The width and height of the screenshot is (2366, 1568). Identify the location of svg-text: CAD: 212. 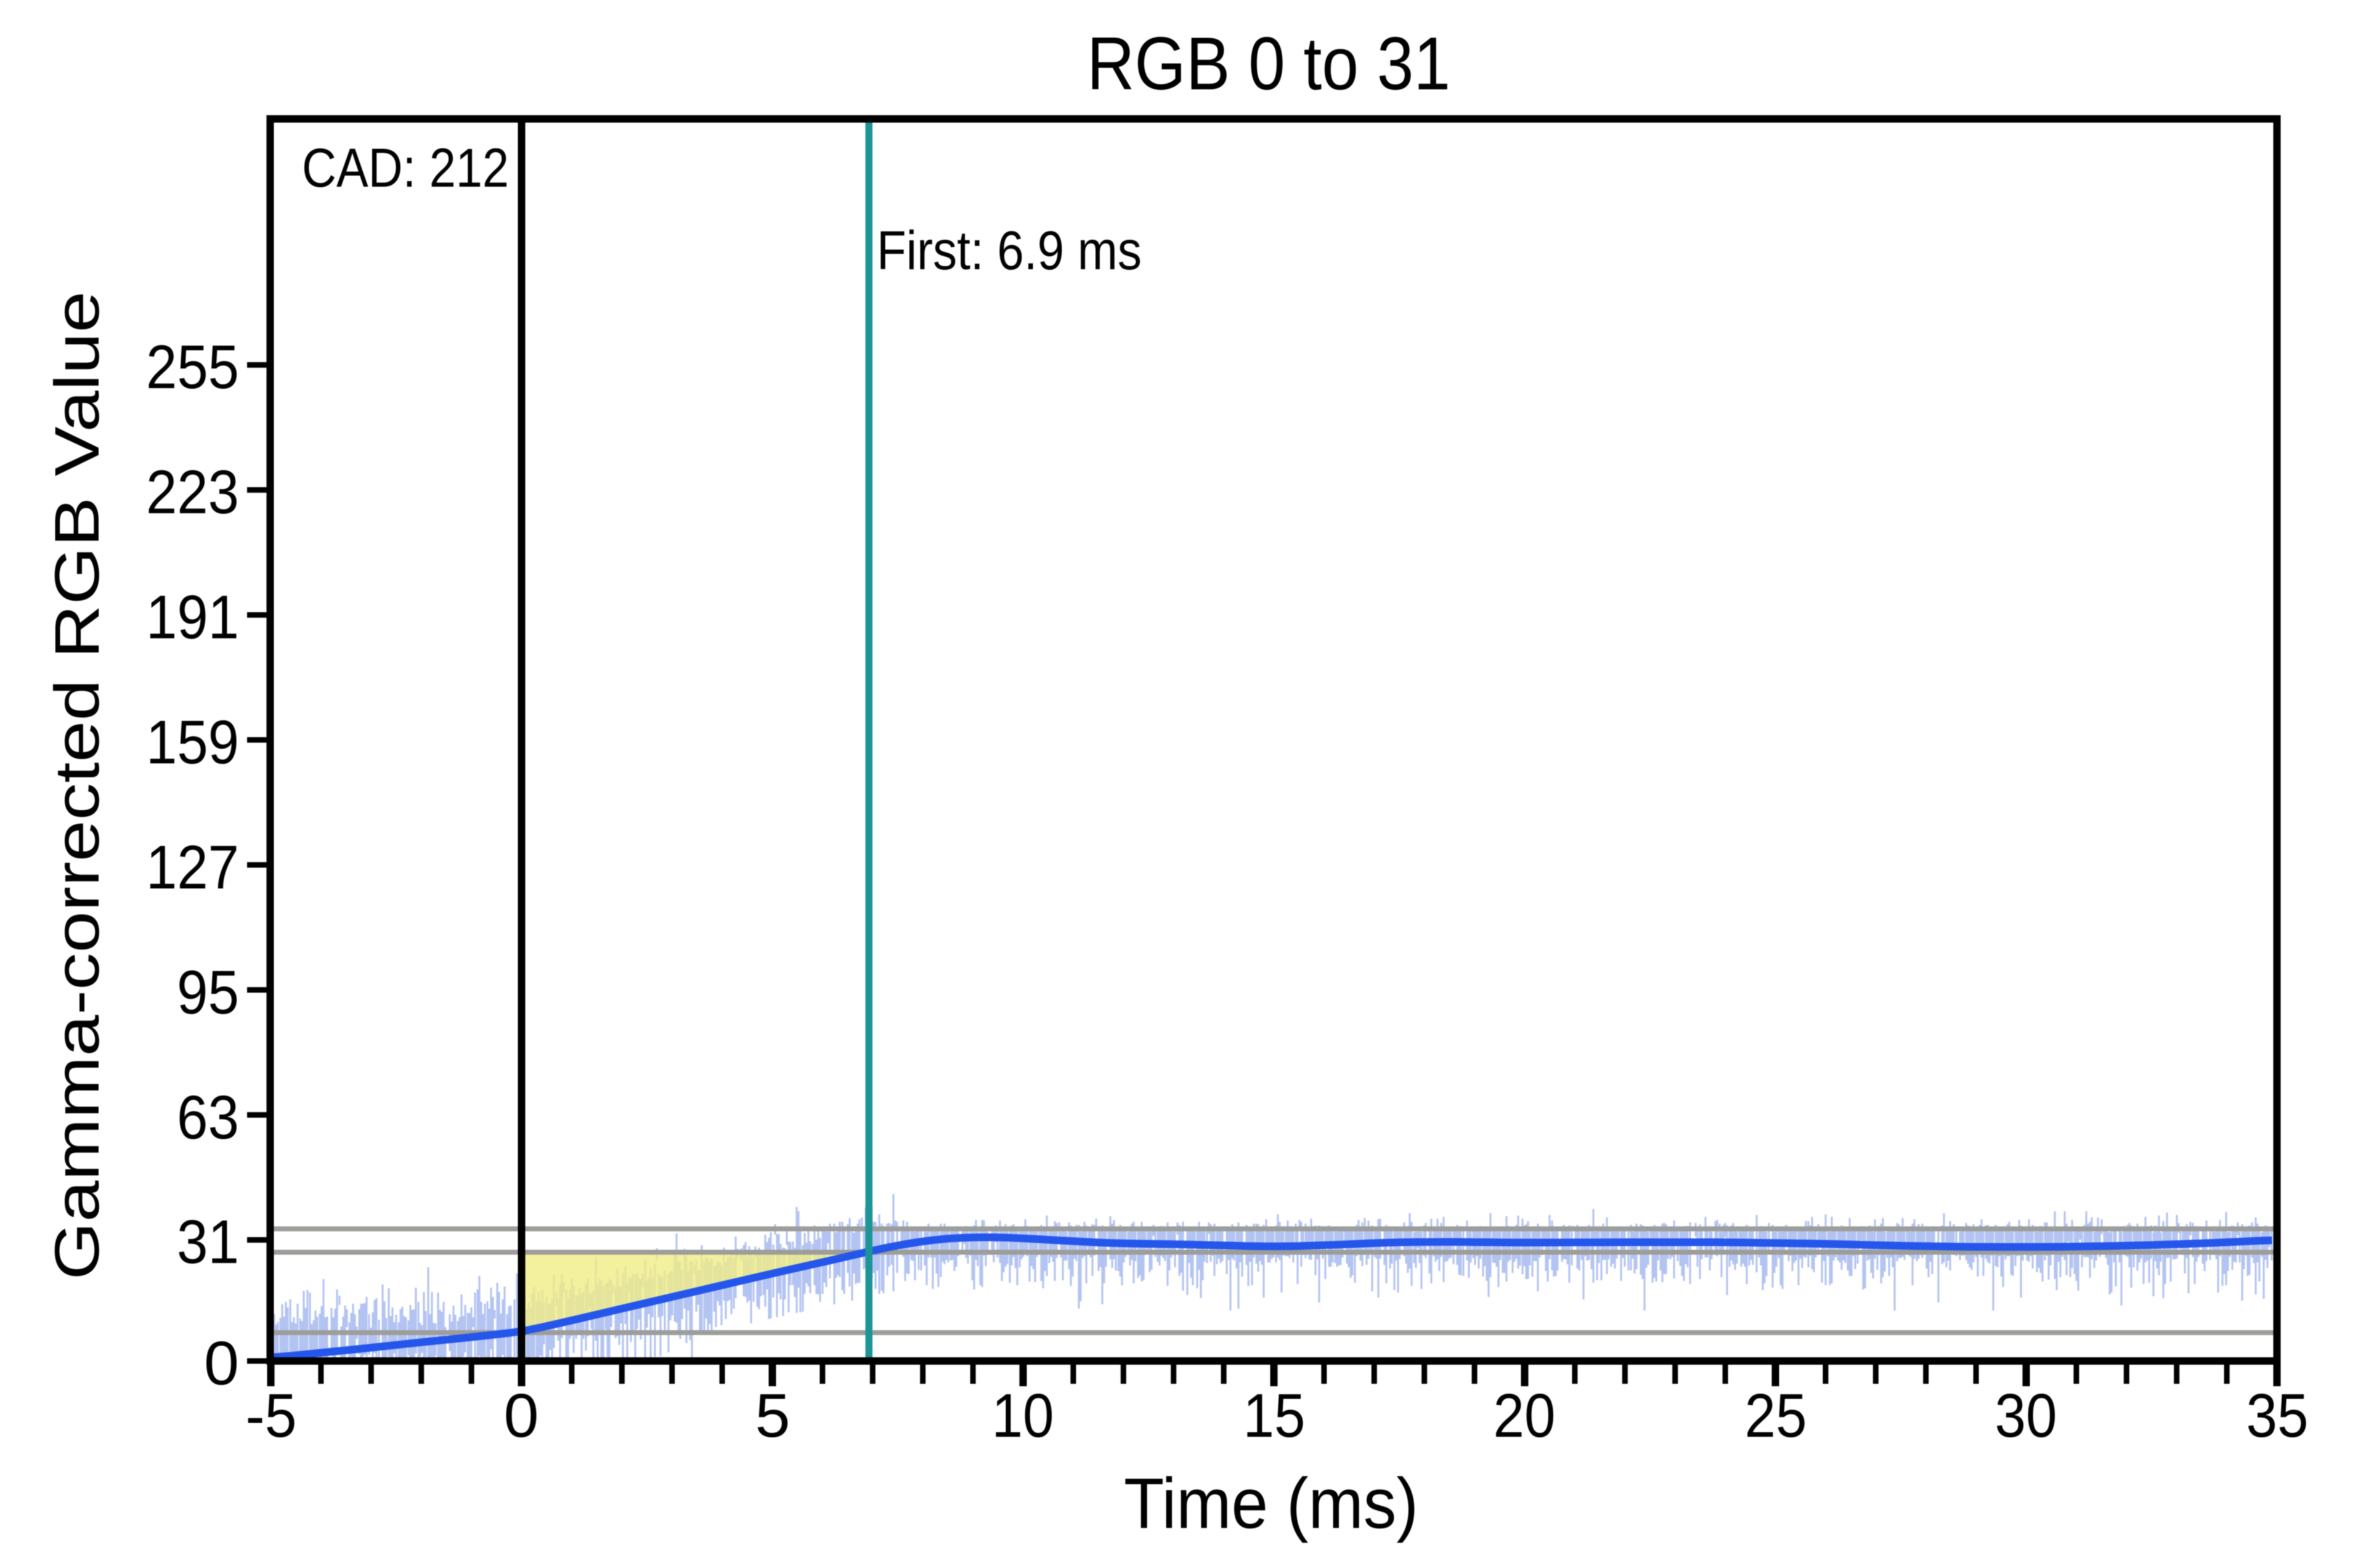
(405, 168).